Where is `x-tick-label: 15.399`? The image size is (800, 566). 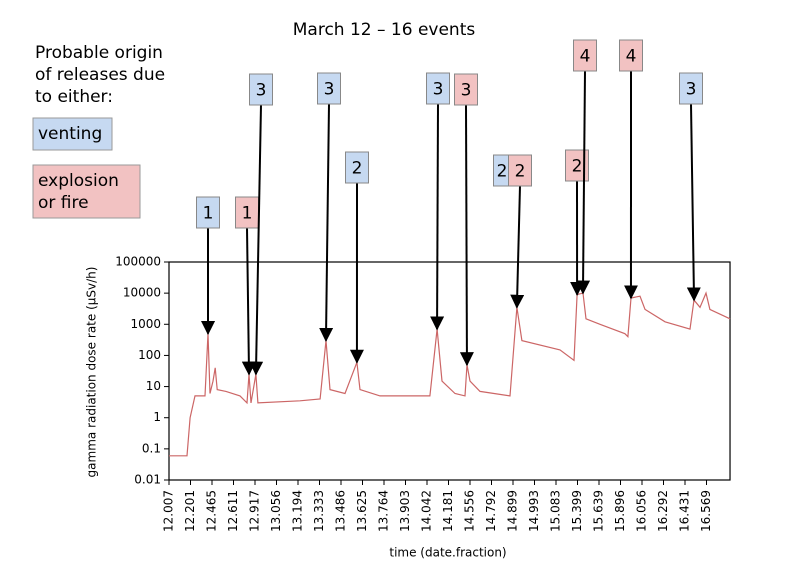 x-tick-label: 15.399 is located at coordinates (577, 511).